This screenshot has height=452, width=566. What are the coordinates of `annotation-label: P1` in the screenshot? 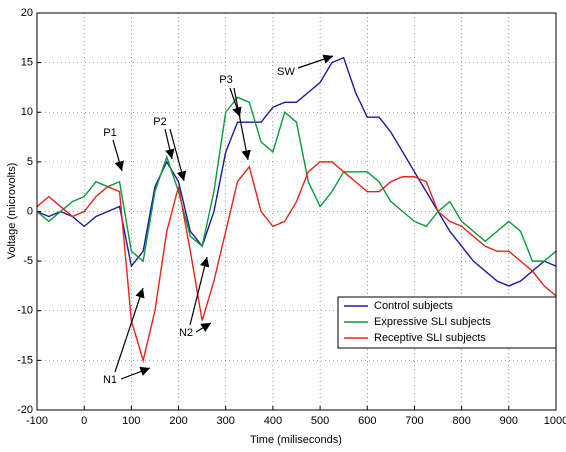 It's located at (109, 133).